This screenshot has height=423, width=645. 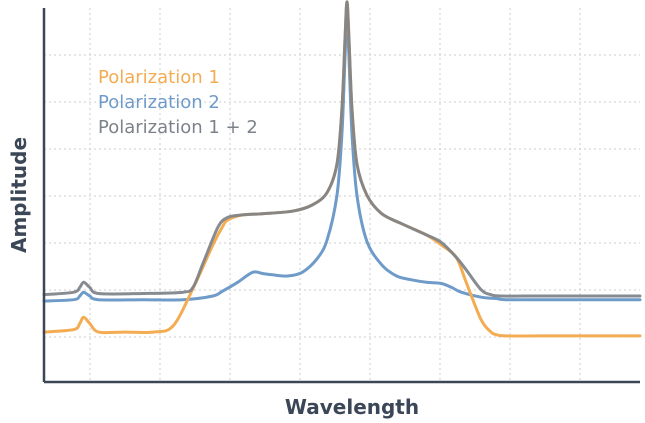 What do you see at coordinates (352, 407) in the screenshot?
I see `x-axis-title: Wavelength` at bounding box center [352, 407].